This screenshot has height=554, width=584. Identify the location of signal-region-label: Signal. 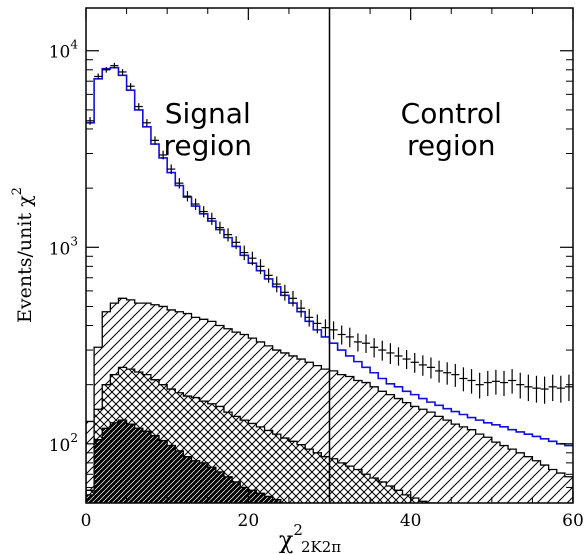
(208, 113).